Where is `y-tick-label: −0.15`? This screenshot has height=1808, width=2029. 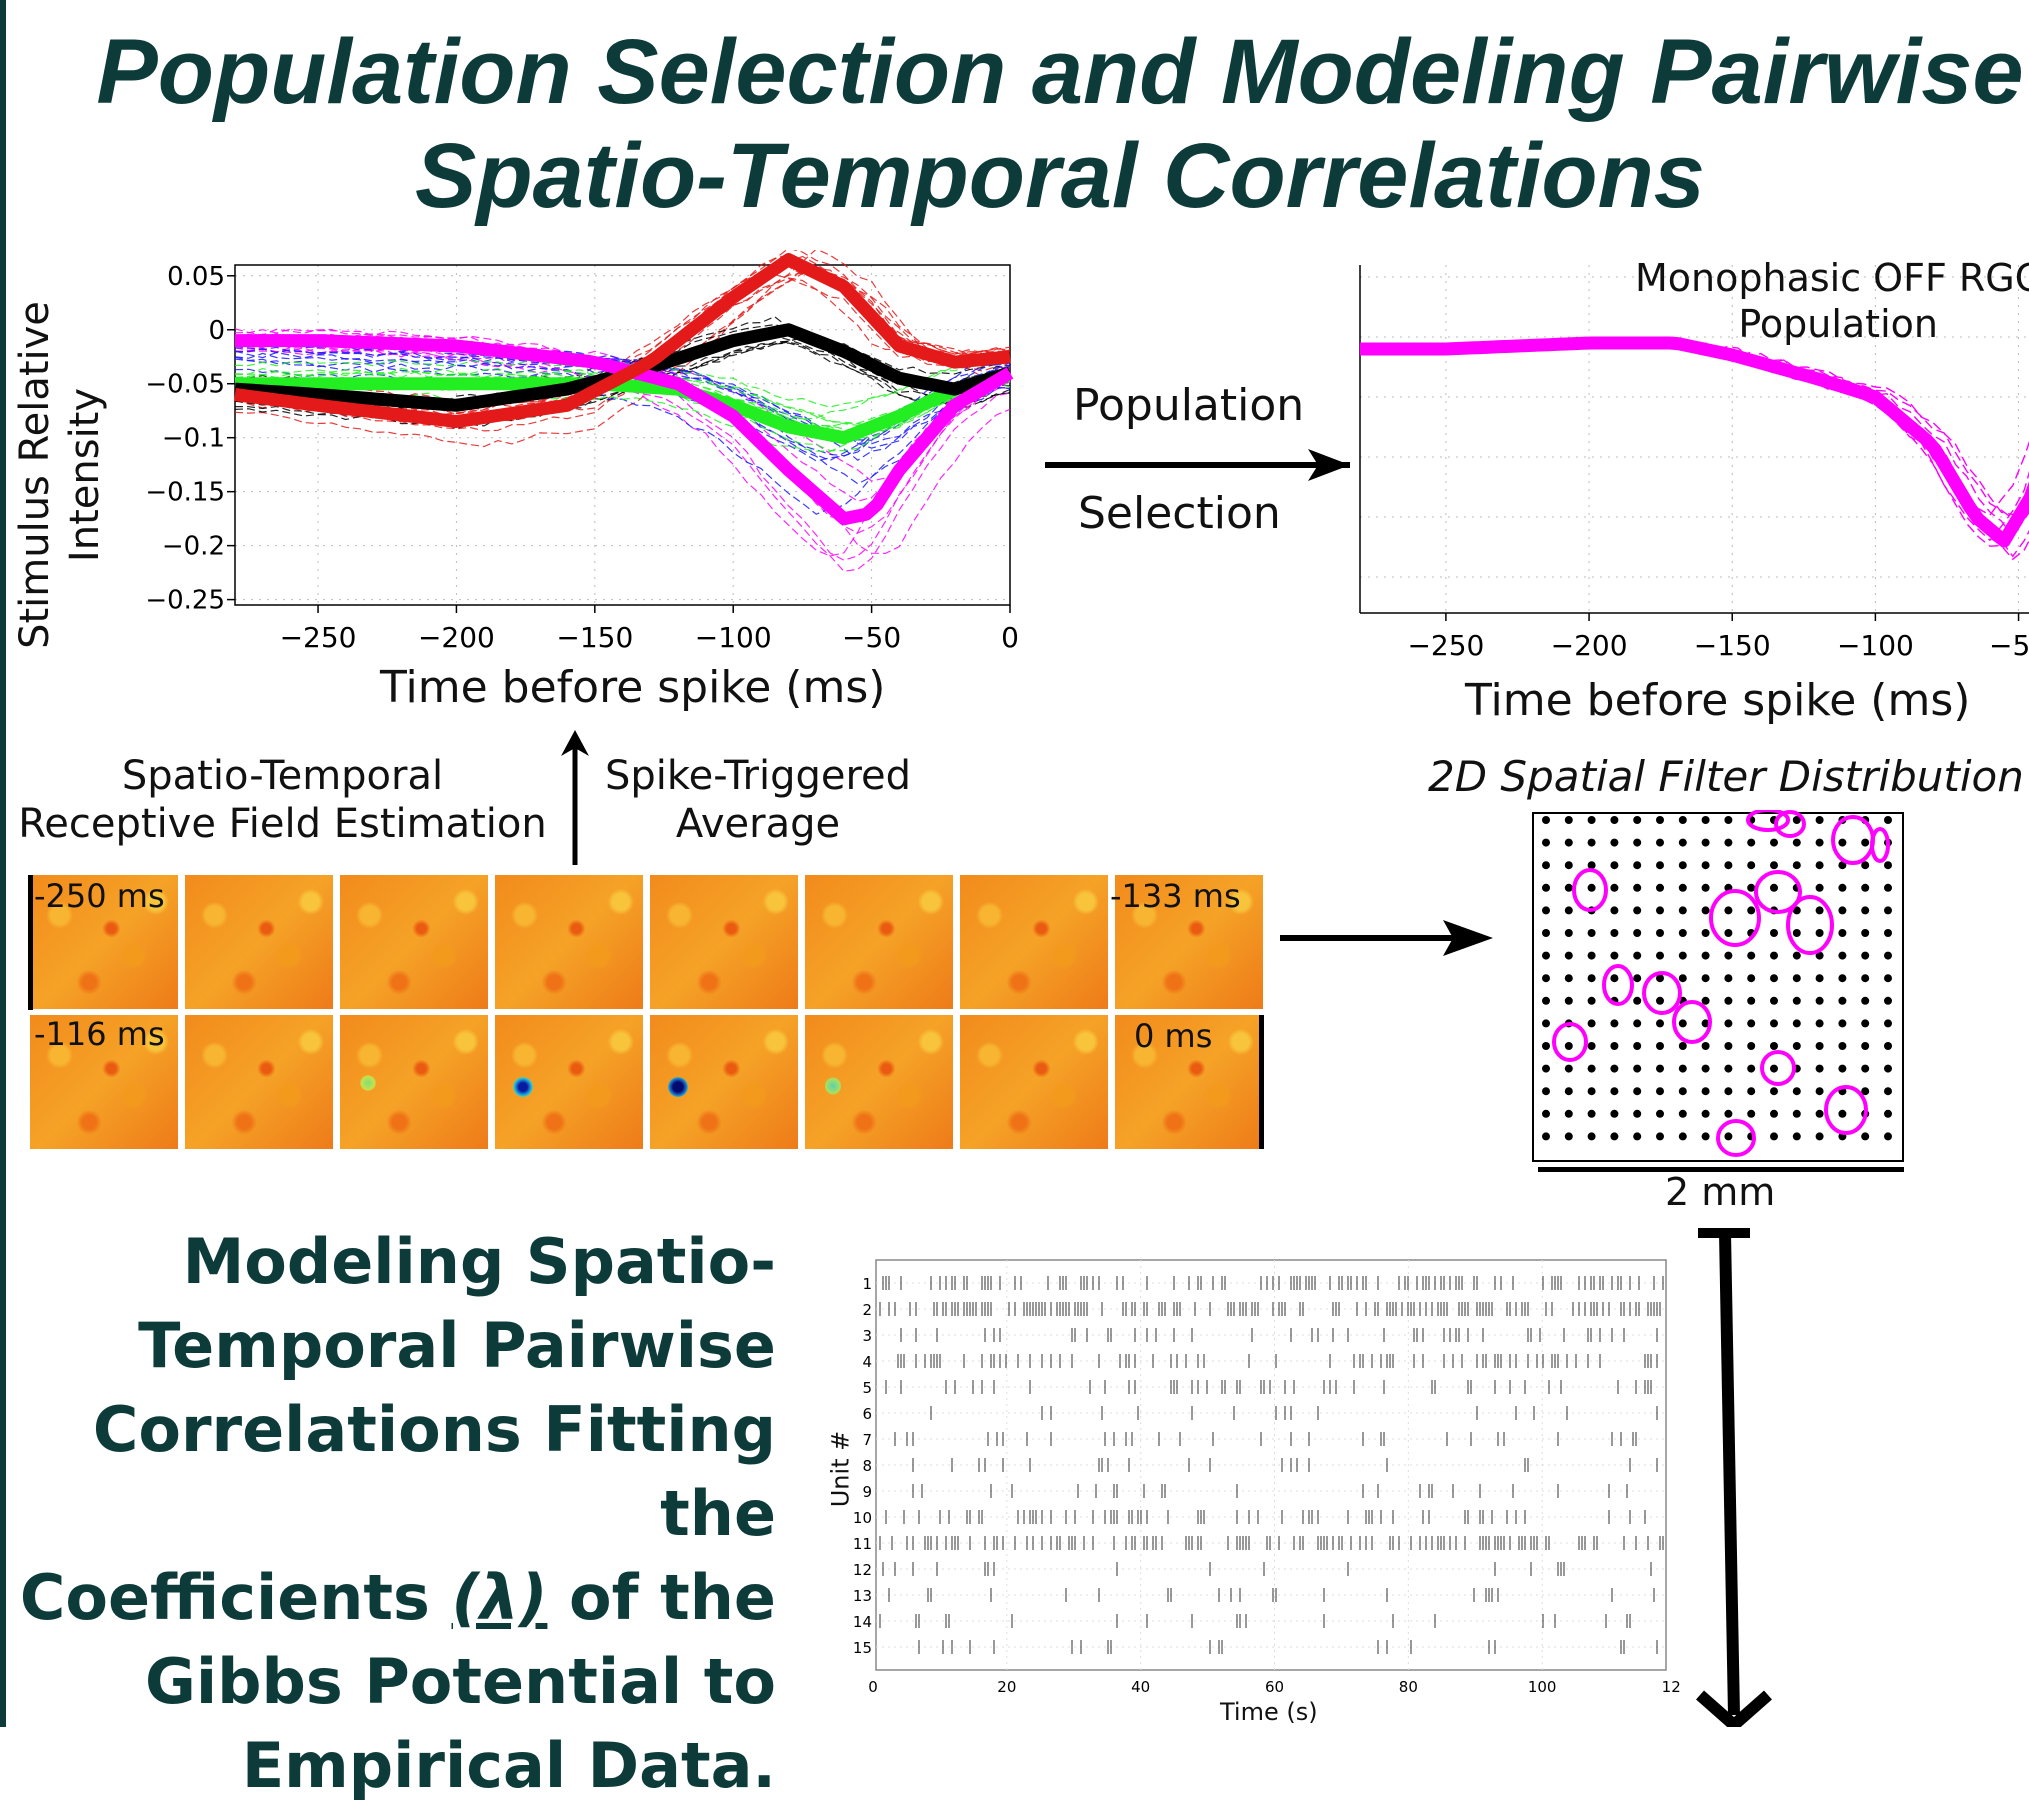
y-tick-label: −0.15 is located at coordinates (185, 493).